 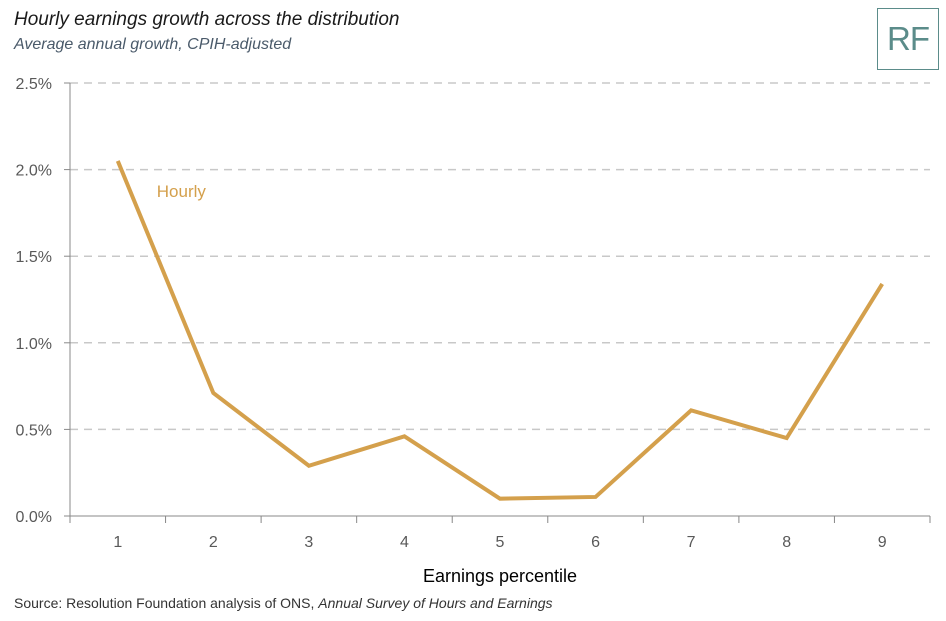 I want to click on y-tick-label: 2.0%, so click(x=34, y=171).